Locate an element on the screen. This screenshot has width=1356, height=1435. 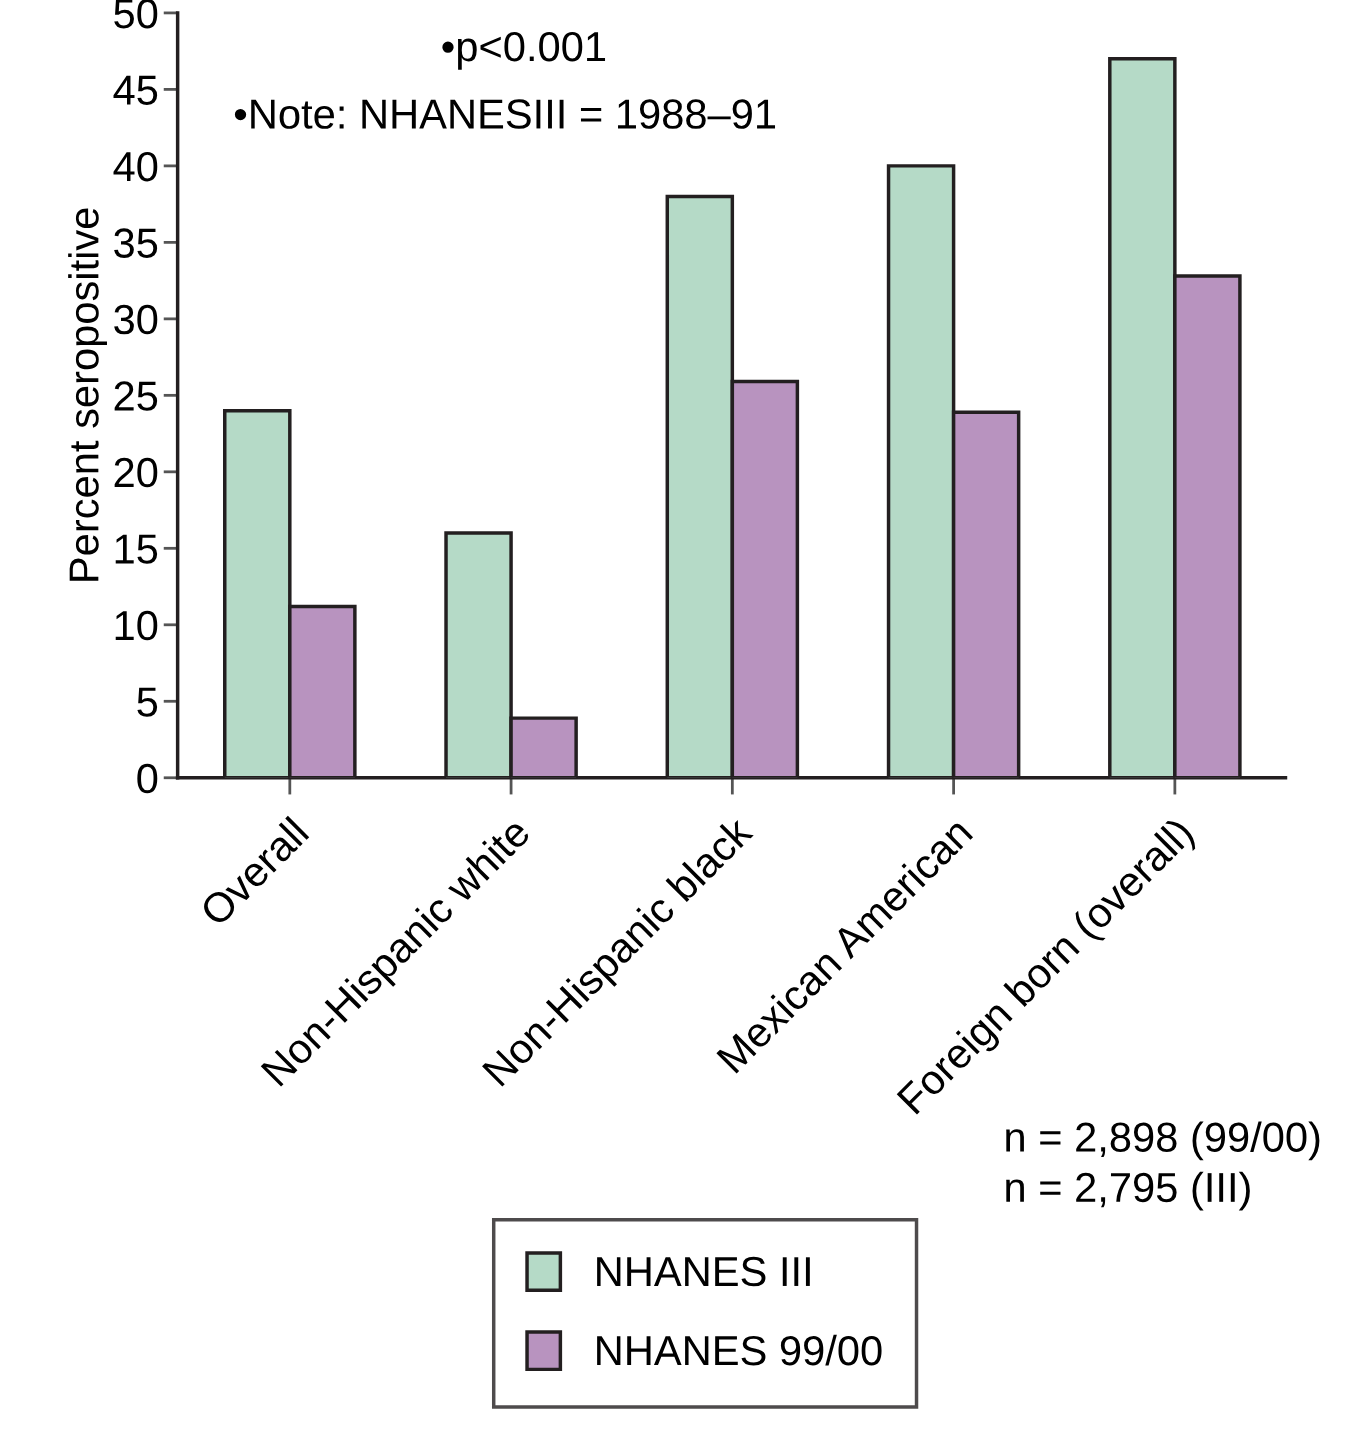
y-tick-label: 0 is located at coordinates (147, 778).